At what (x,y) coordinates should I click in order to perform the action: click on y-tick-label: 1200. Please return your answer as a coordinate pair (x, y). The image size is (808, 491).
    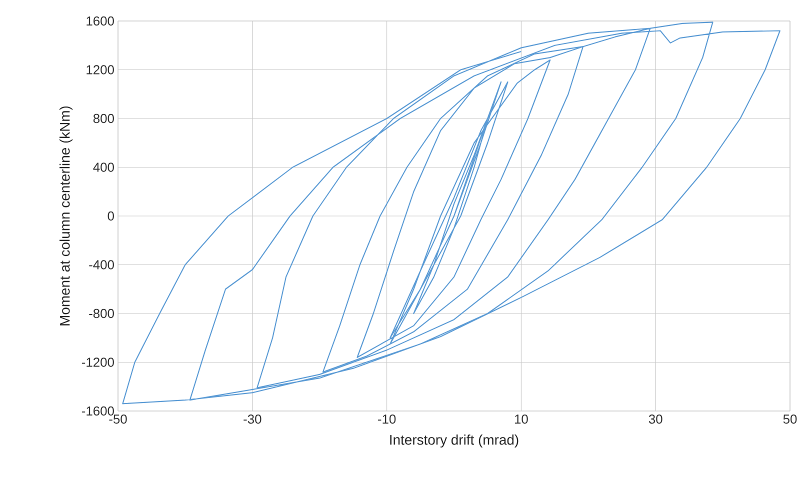
    Looking at the image, I should click on (100, 69).